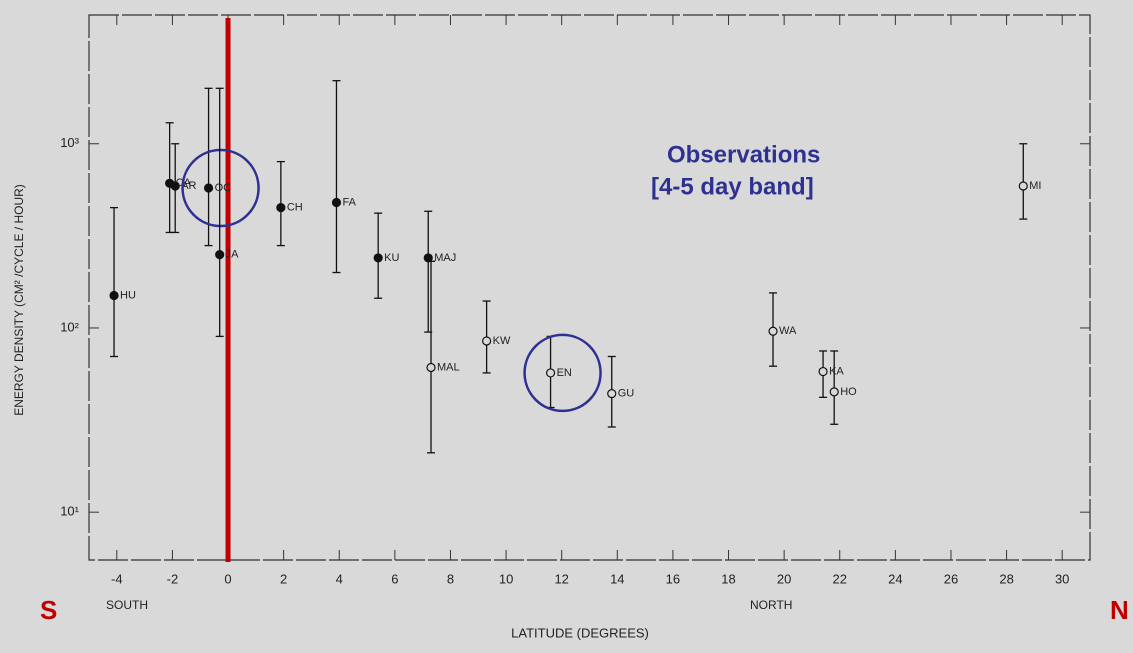  Describe the element at coordinates (895, 578) in the screenshot. I see `x-tick-label: 24` at that location.